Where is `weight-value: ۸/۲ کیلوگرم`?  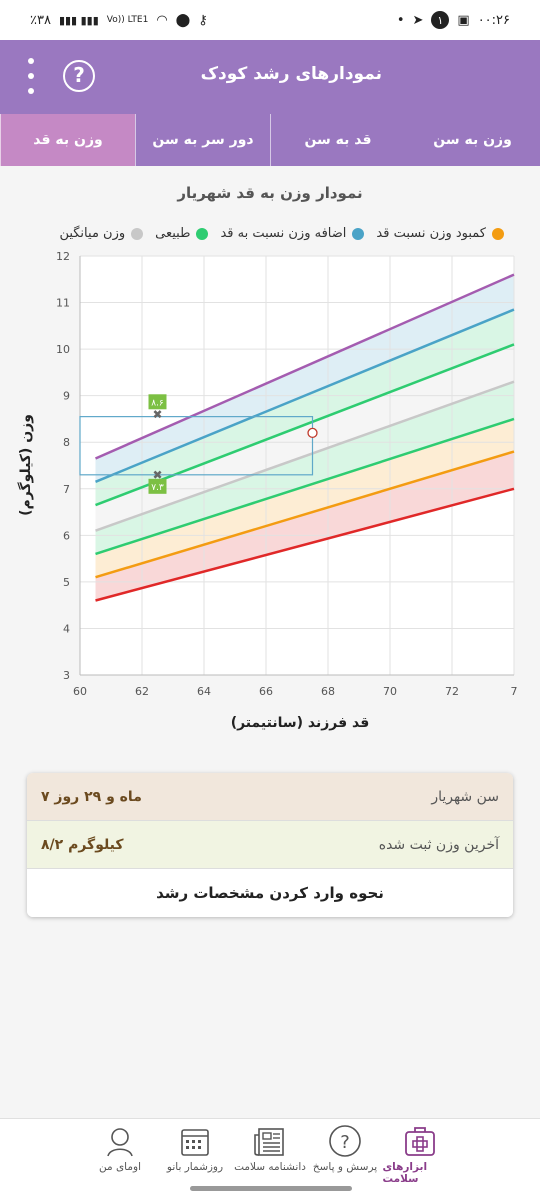 weight-value: ۸/۲ کیلوگرم is located at coordinates (82, 844).